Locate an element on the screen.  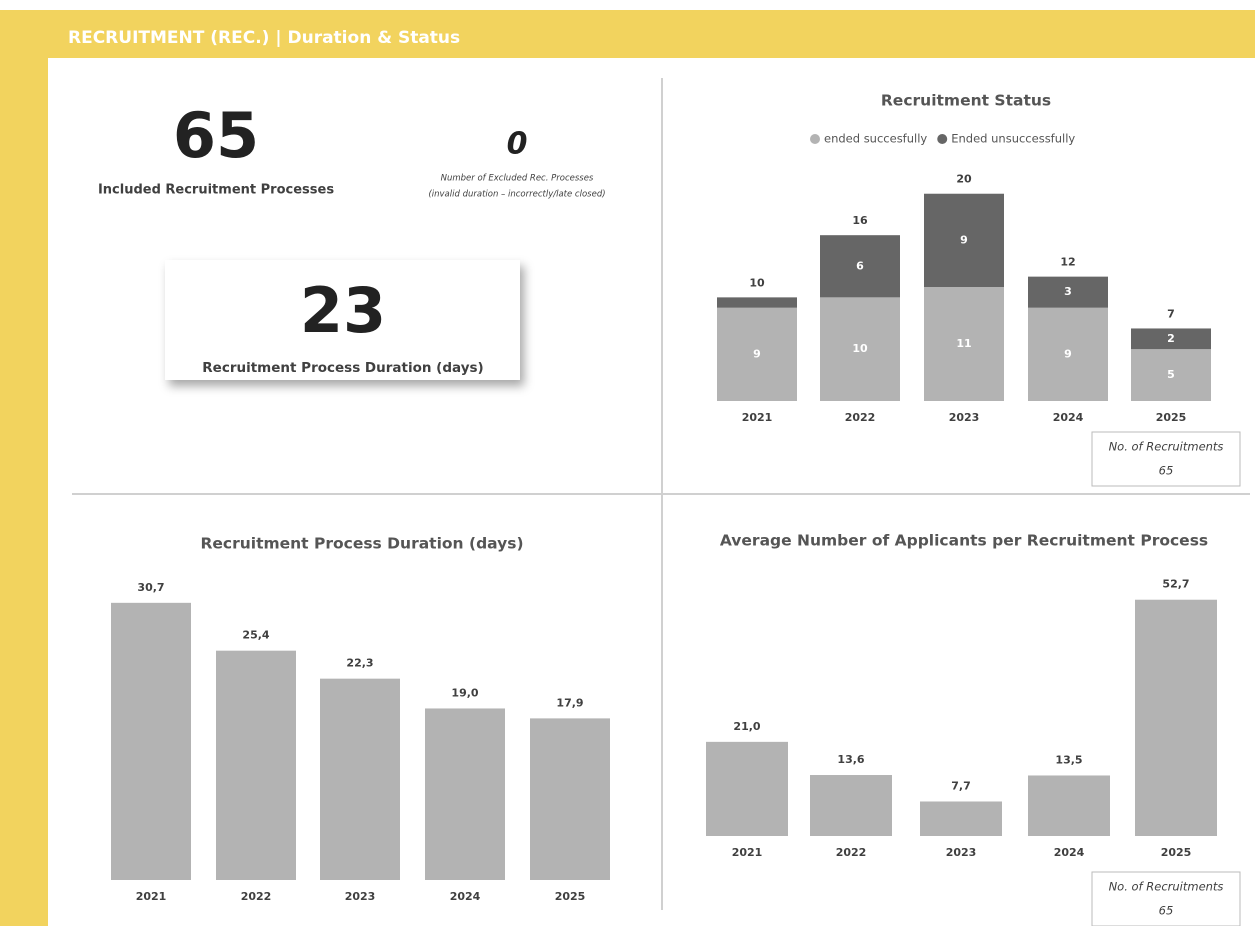
data-label: 5 is located at coordinates (1171, 374).